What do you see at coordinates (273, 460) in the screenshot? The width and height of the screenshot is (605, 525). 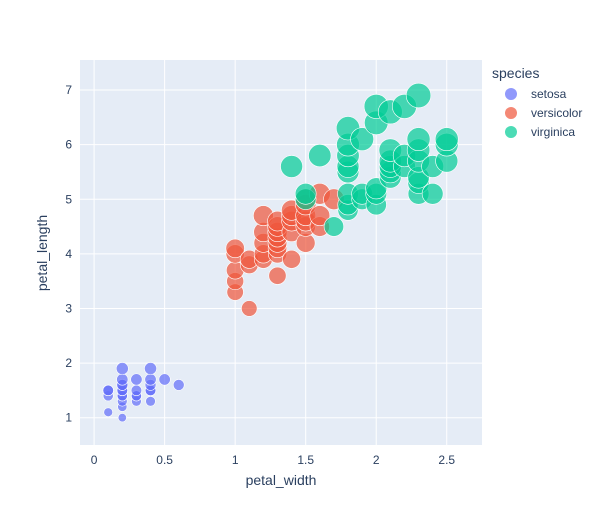 I see `x-axis-ticks: 0 0.5 1 1.5 2 2.5` at bounding box center [273, 460].